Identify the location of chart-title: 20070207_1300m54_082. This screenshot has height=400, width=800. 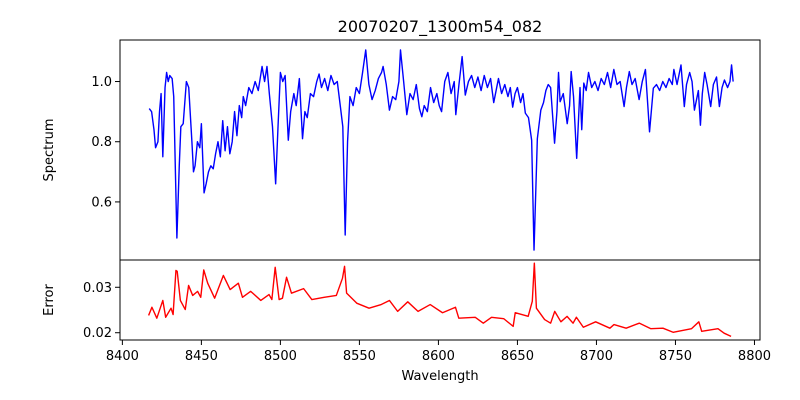
(440, 27).